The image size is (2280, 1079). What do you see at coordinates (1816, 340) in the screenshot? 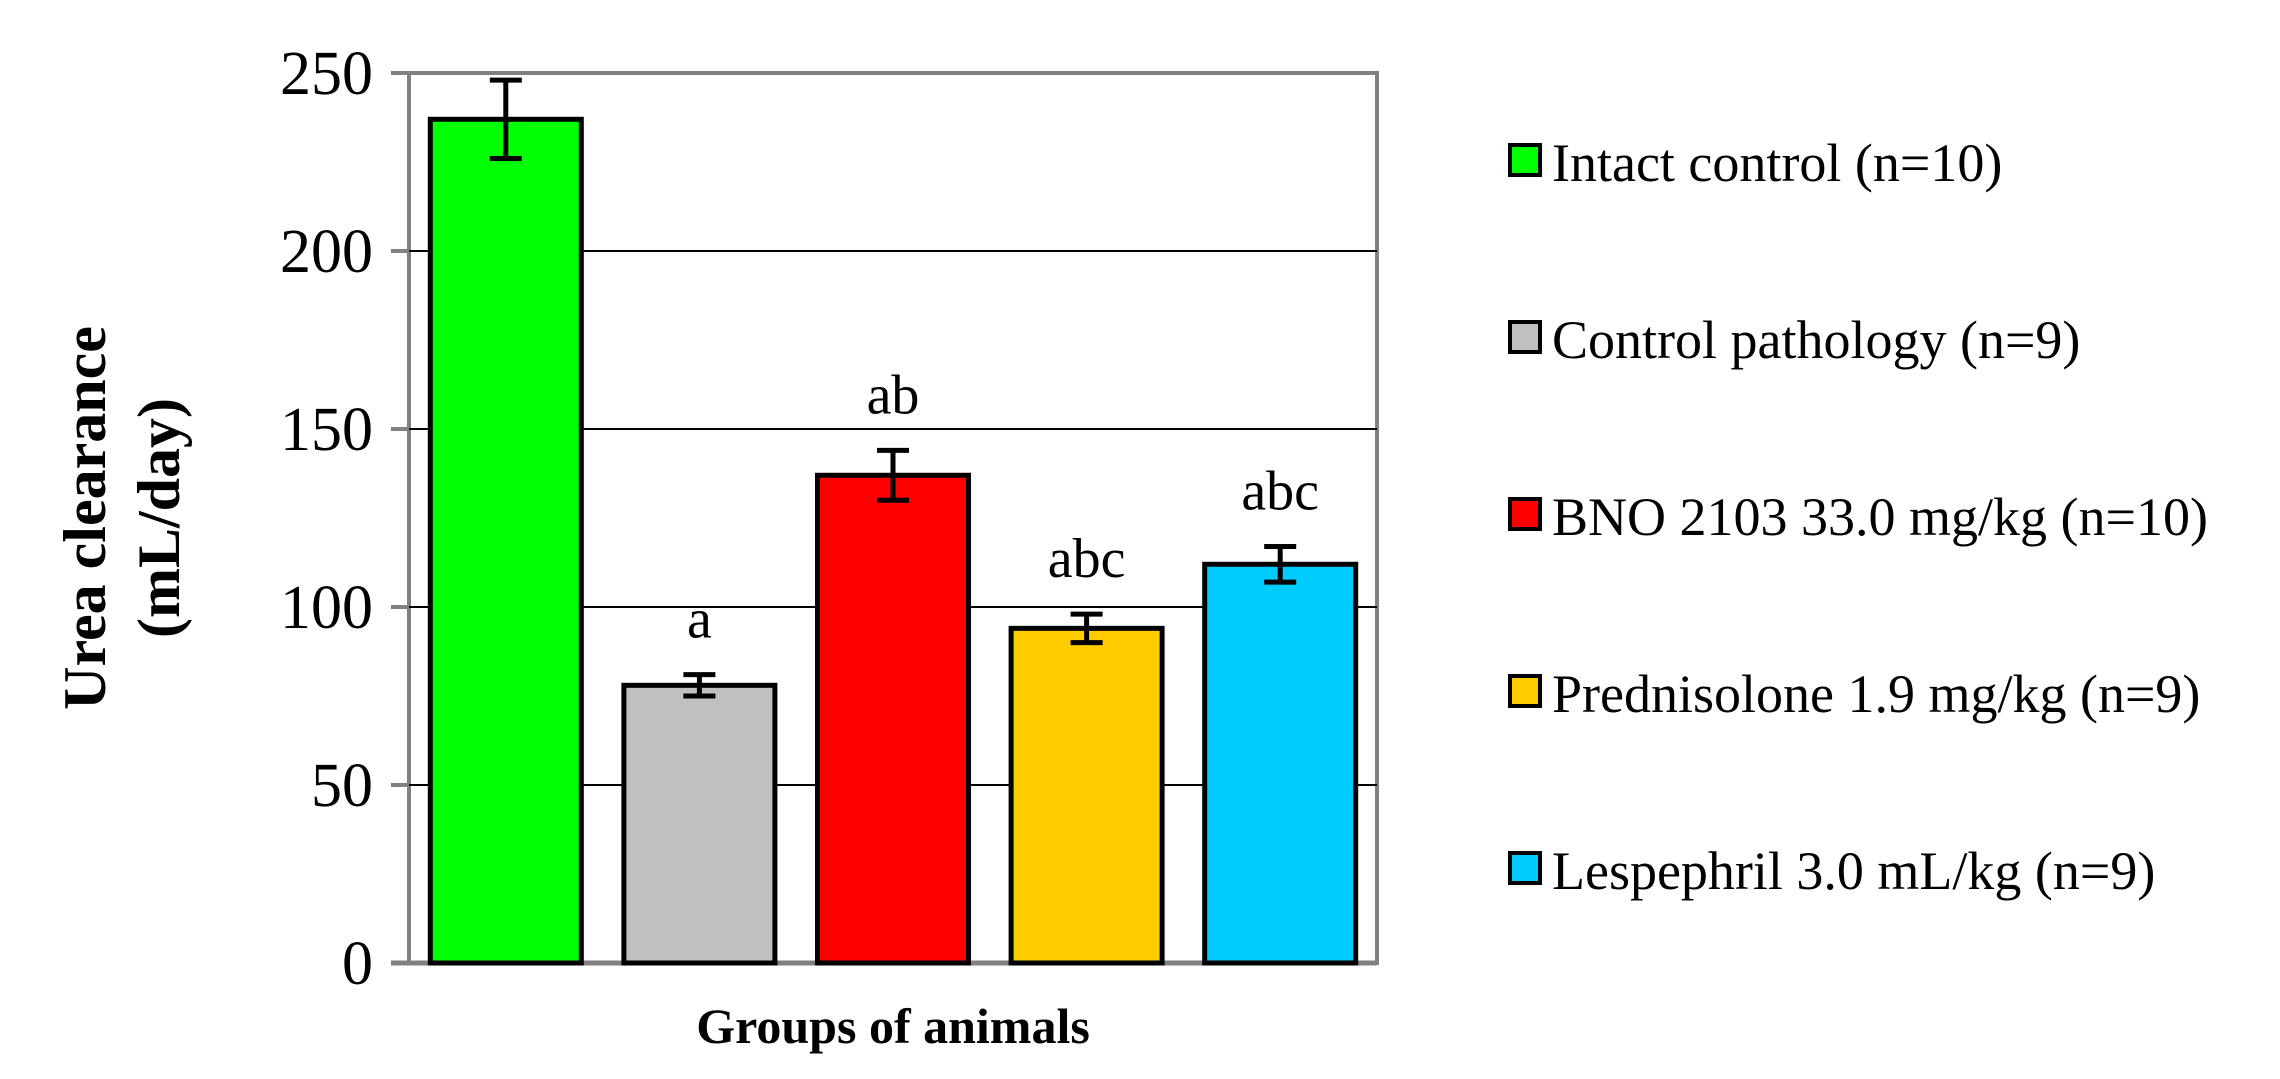
I see `legend-label: Control pathology (n=9)` at bounding box center [1816, 340].